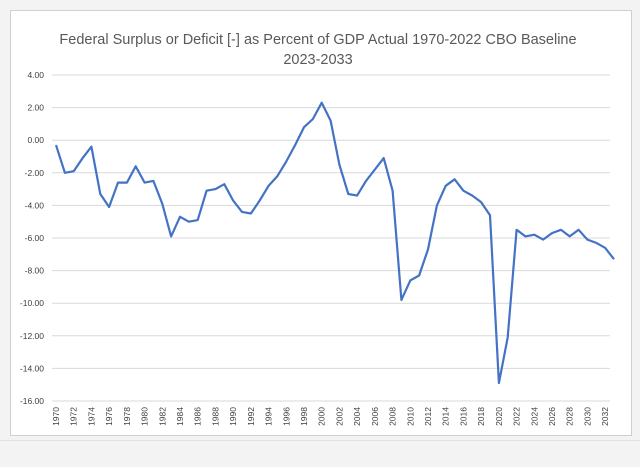  What do you see at coordinates (393, 416) in the screenshot?
I see `x-tick-label: 2008` at bounding box center [393, 416].